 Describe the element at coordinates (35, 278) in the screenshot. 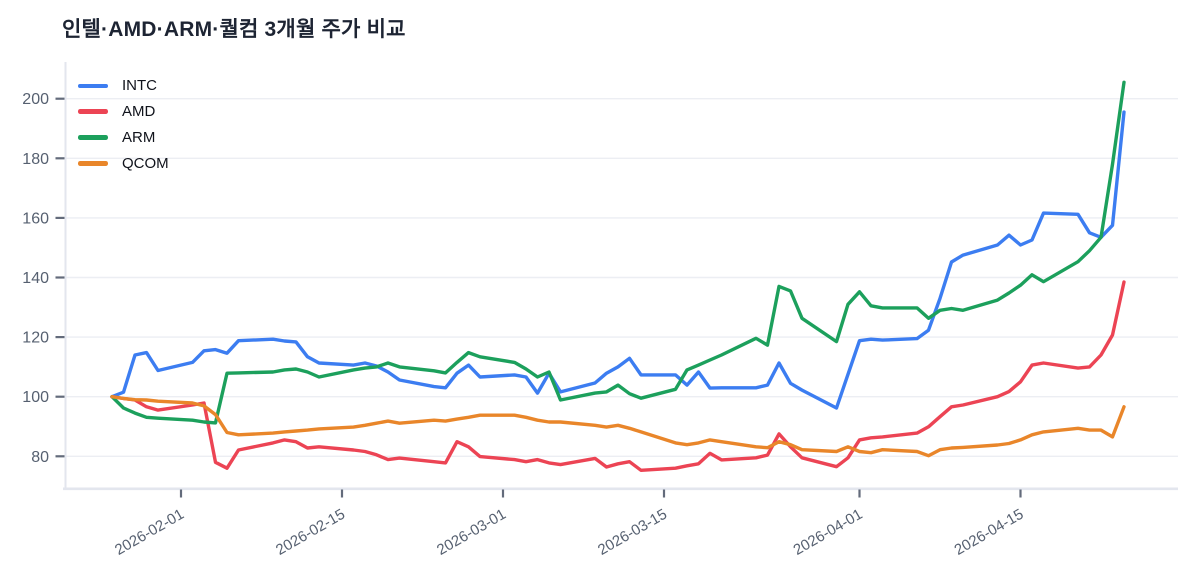

I see `y-tick-label: 140` at that location.